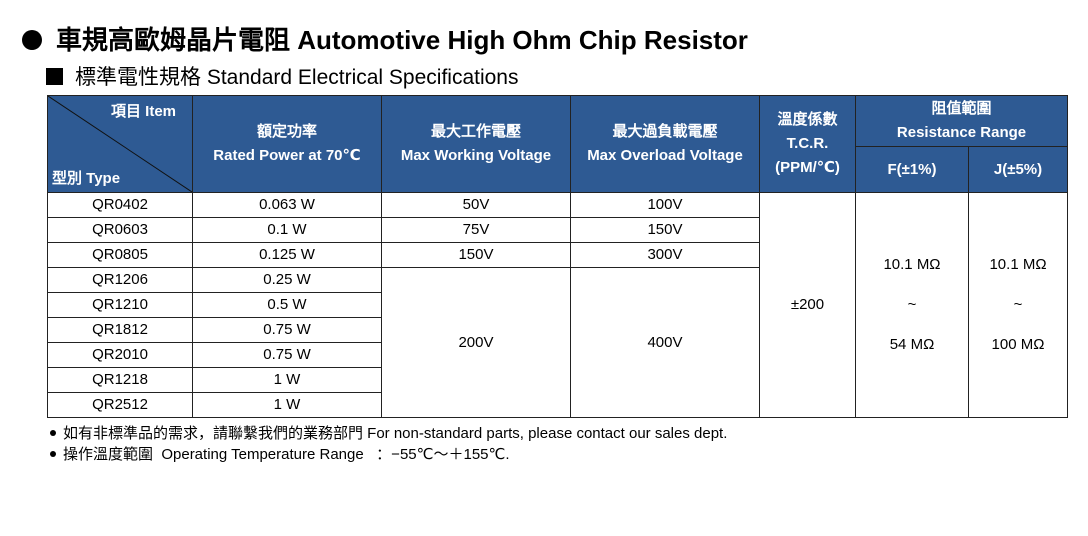 The height and width of the screenshot is (536, 1088). Describe the element at coordinates (557, 355) in the screenshot. I see `table-row: QR2010 0.75 W` at that location.